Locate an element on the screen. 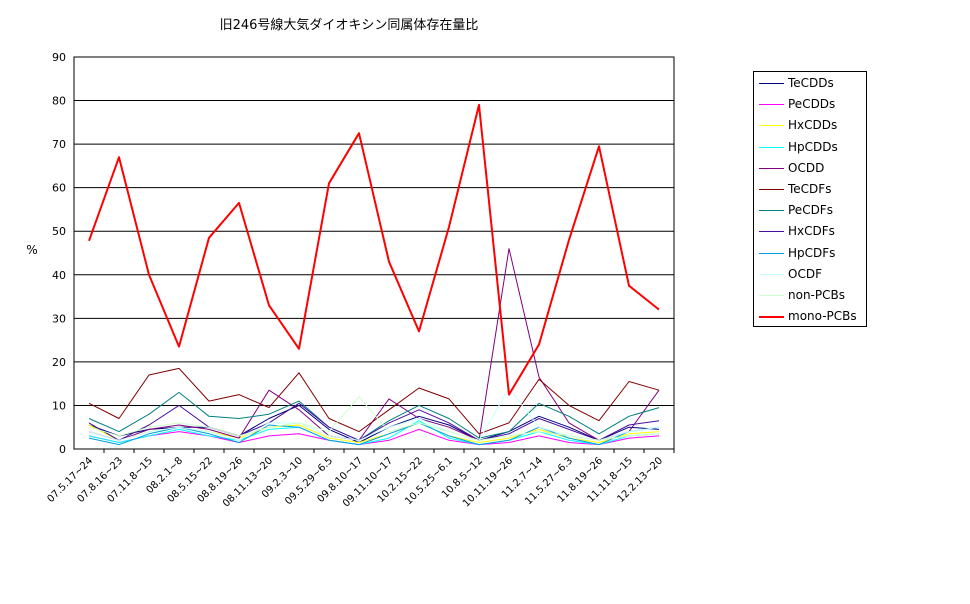 Image resolution: width=970 pixels, height=604 pixels. legend-label: HxCDFs is located at coordinates (811, 231).